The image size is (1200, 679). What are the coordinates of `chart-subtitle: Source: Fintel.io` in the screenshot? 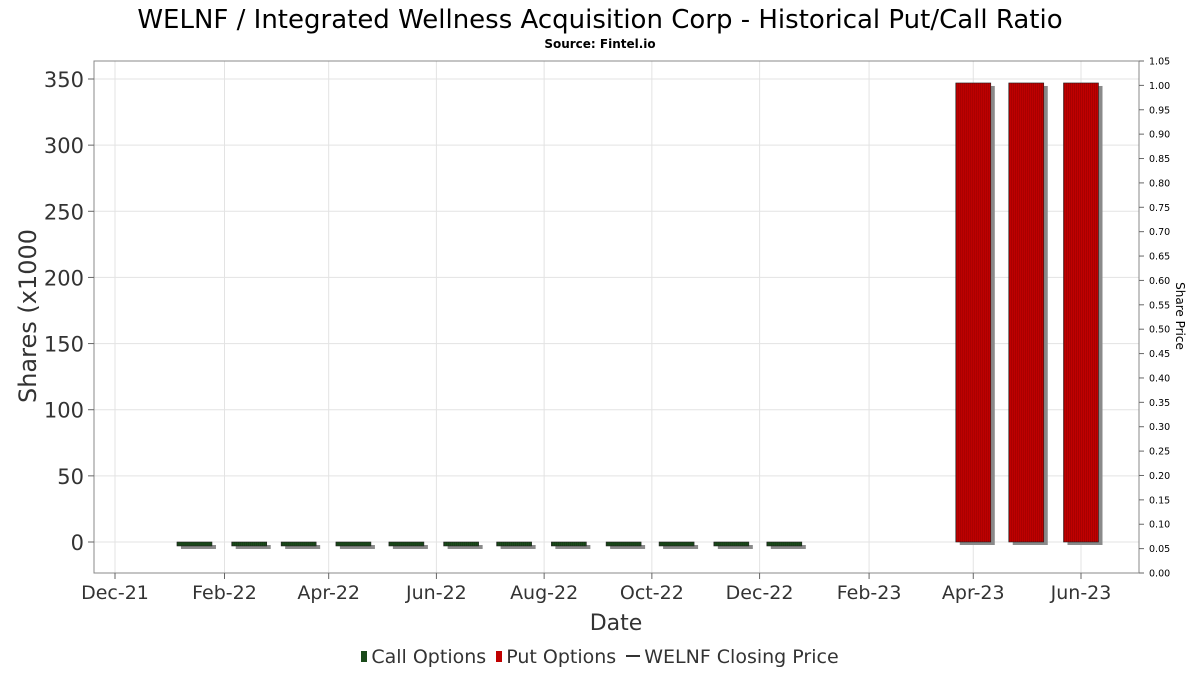 It's located at (599, 44).